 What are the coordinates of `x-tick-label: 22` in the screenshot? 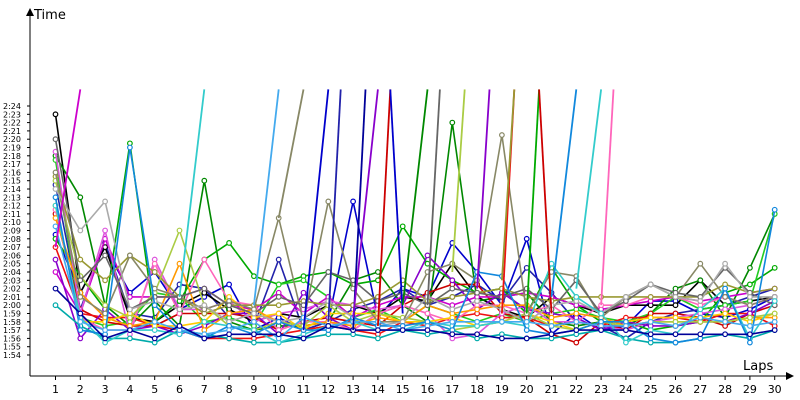 It's located at (576, 389).